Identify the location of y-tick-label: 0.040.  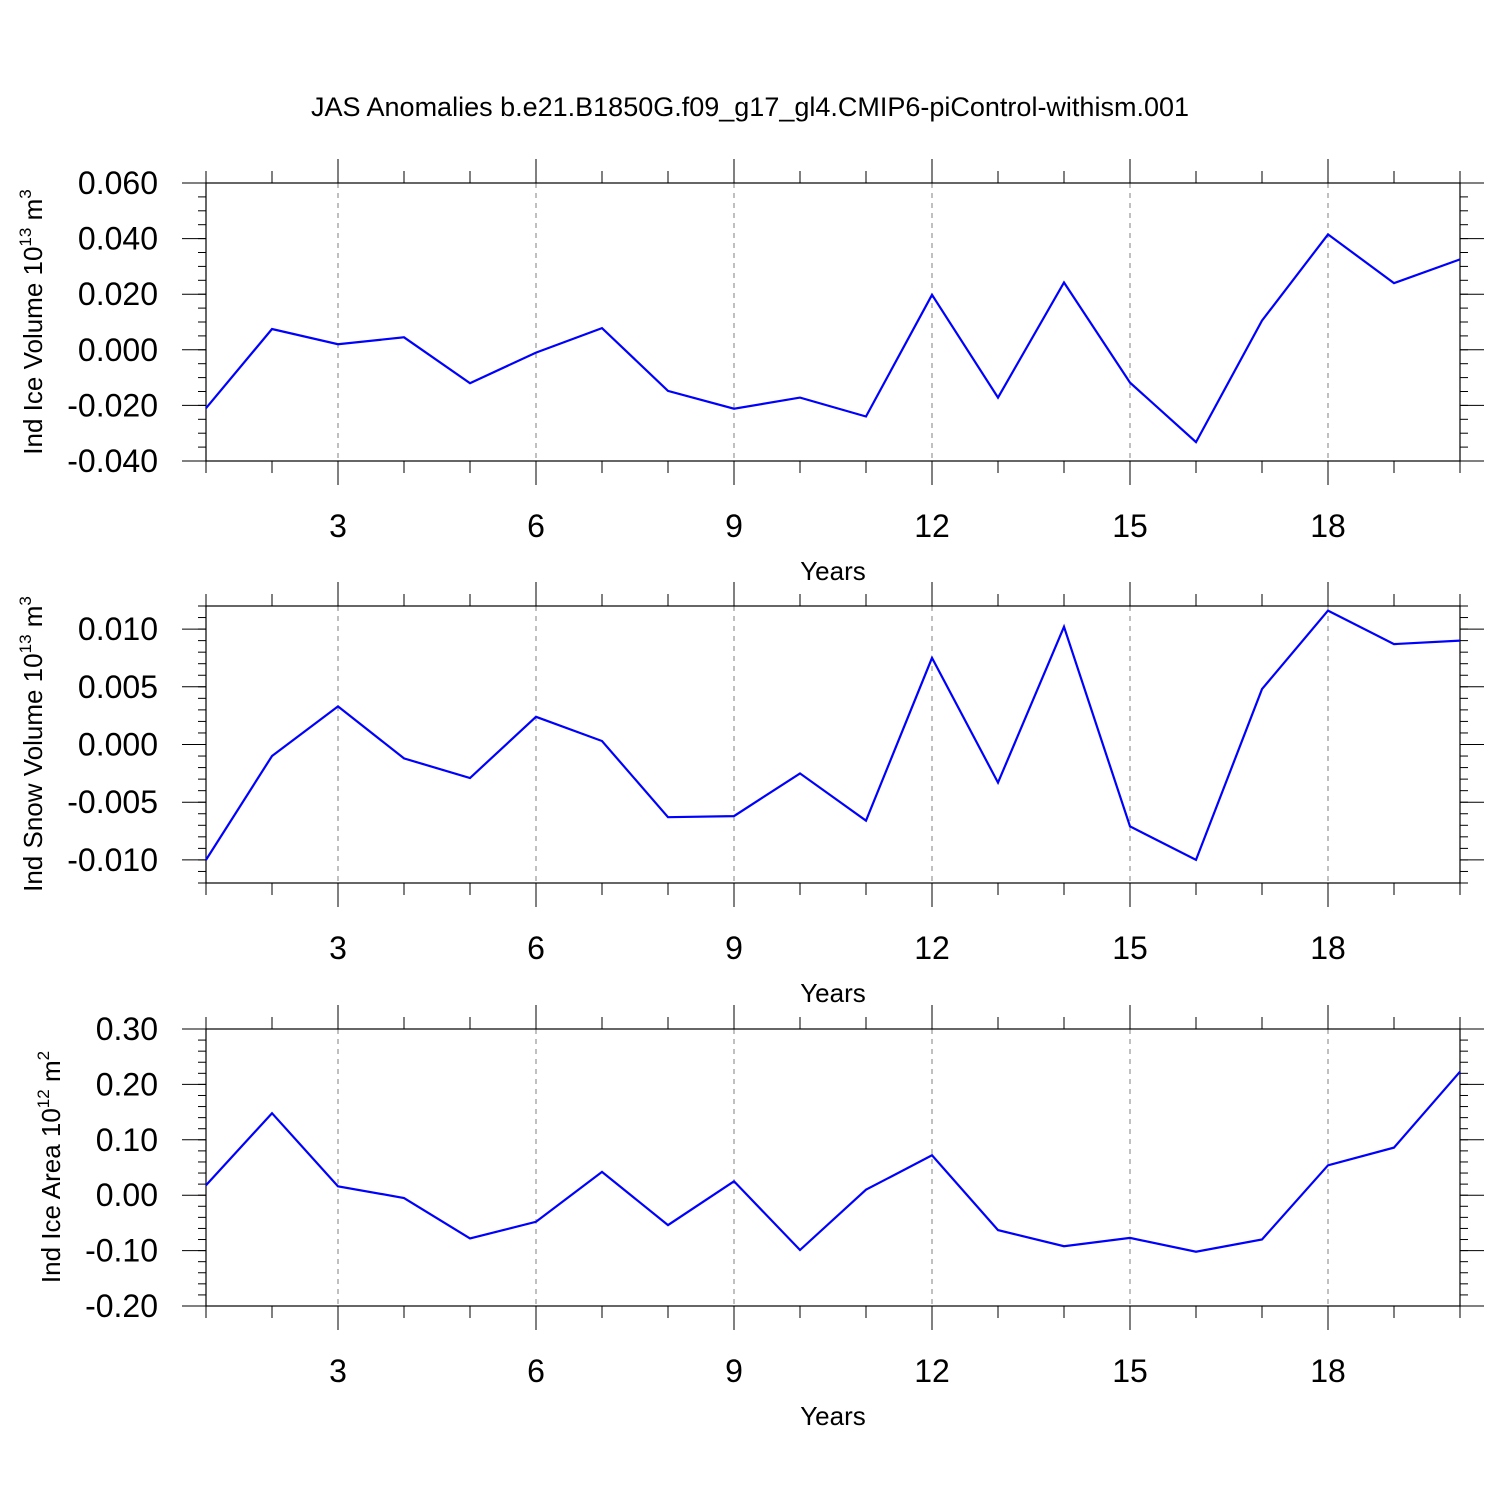
(118, 239).